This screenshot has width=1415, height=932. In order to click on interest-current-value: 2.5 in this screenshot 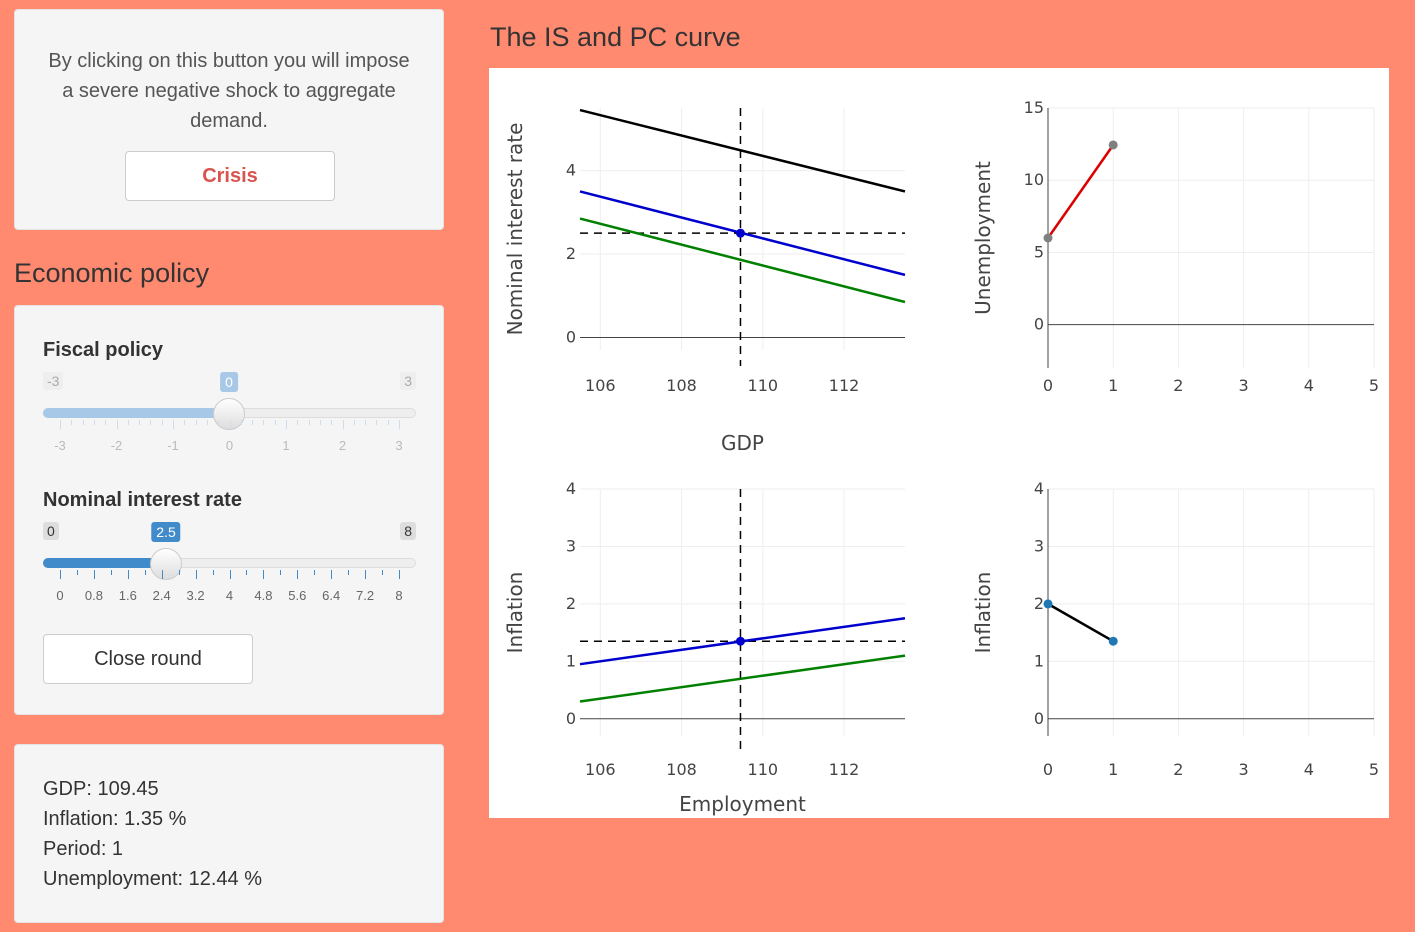, I will do `click(166, 532)`.